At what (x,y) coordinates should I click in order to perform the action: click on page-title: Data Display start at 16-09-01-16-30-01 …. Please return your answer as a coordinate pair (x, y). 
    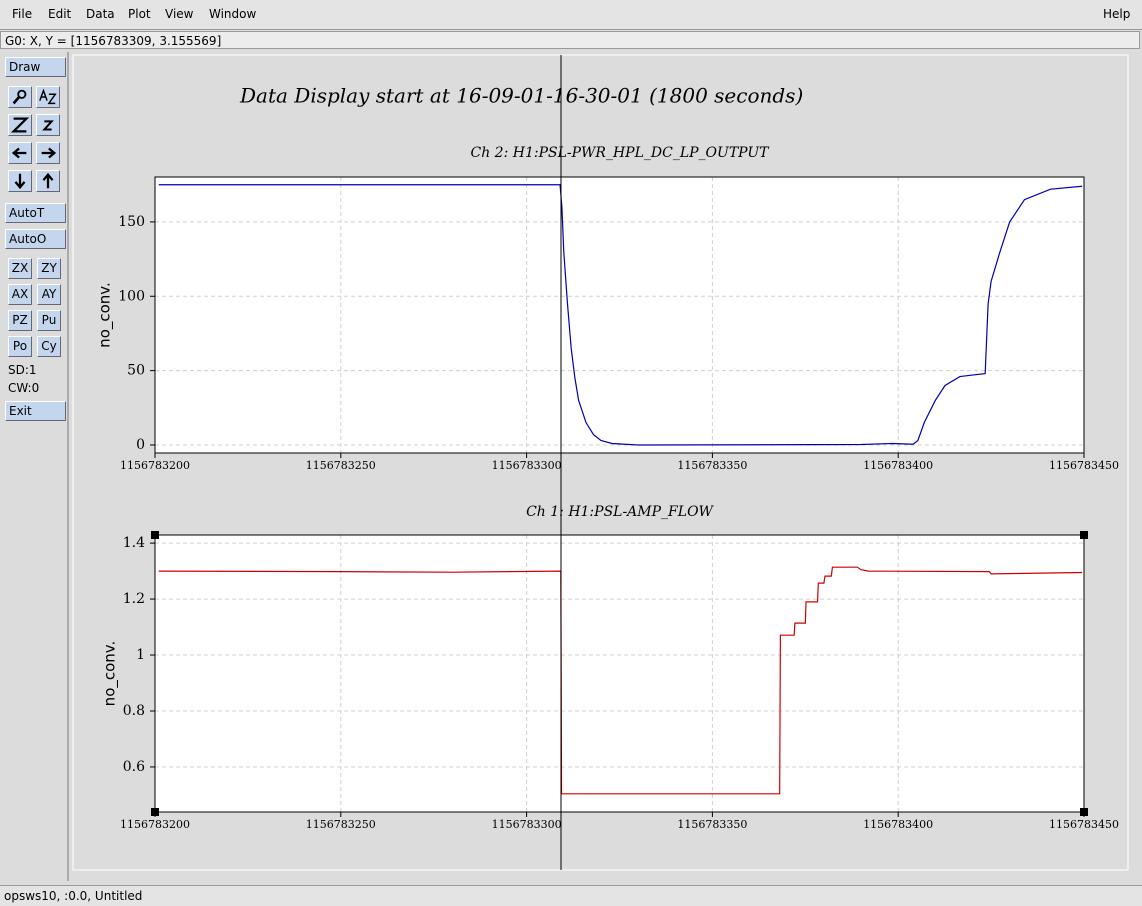
    Looking at the image, I should click on (521, 96).